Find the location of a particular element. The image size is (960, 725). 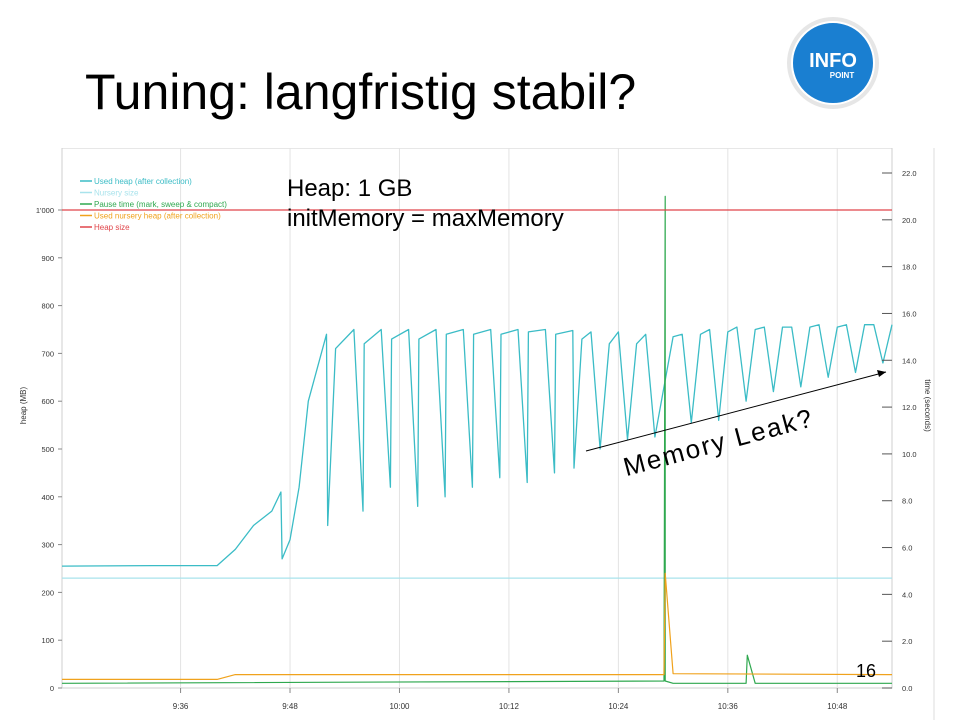

logo-circle is located at coordinates (833, 63).